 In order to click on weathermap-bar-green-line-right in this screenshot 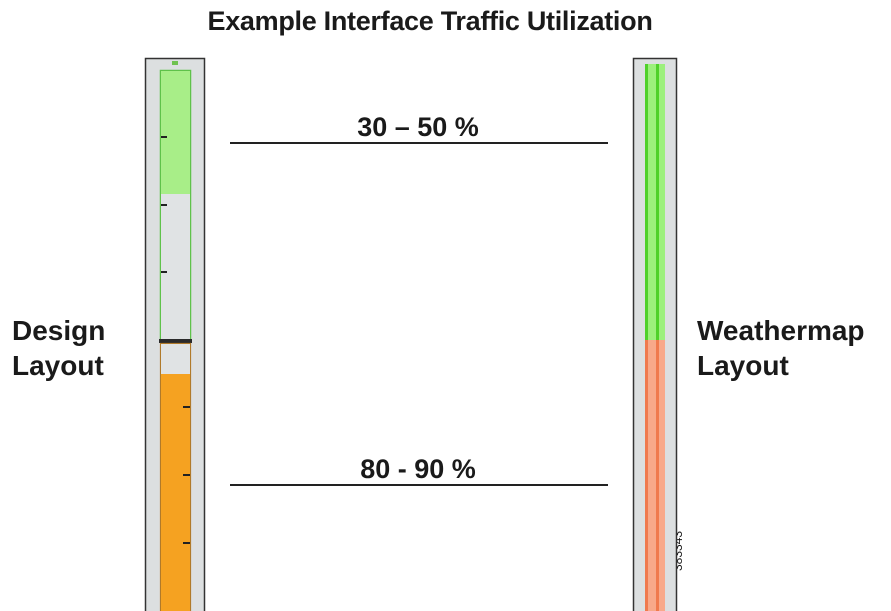, I will do `click(657, 202)`.